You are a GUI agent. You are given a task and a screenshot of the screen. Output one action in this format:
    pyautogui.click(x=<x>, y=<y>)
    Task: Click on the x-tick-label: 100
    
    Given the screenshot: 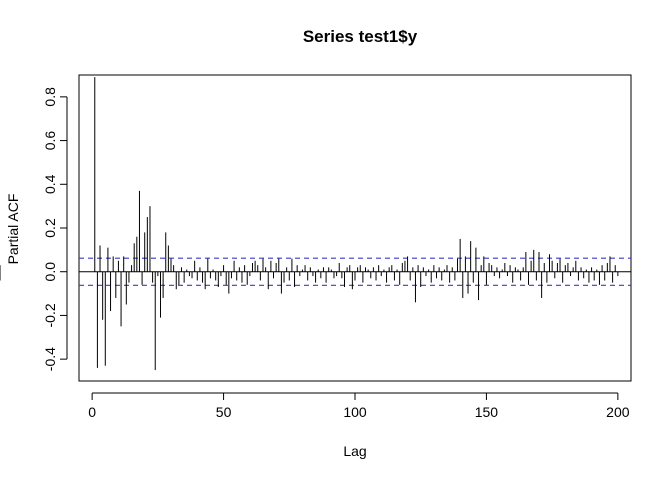 What is the action you would take?
    pyautogui.click(x=355, y=412)
    